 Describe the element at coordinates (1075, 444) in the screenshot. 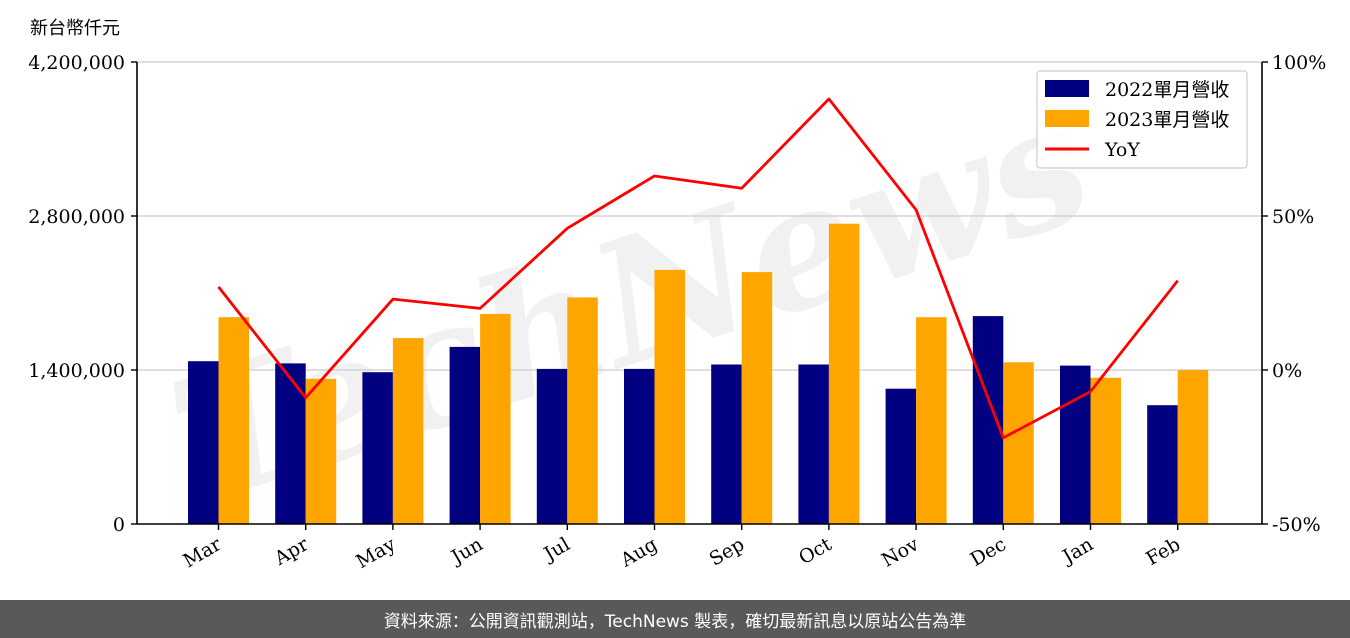

I see `bar-2022-jan` at that location.